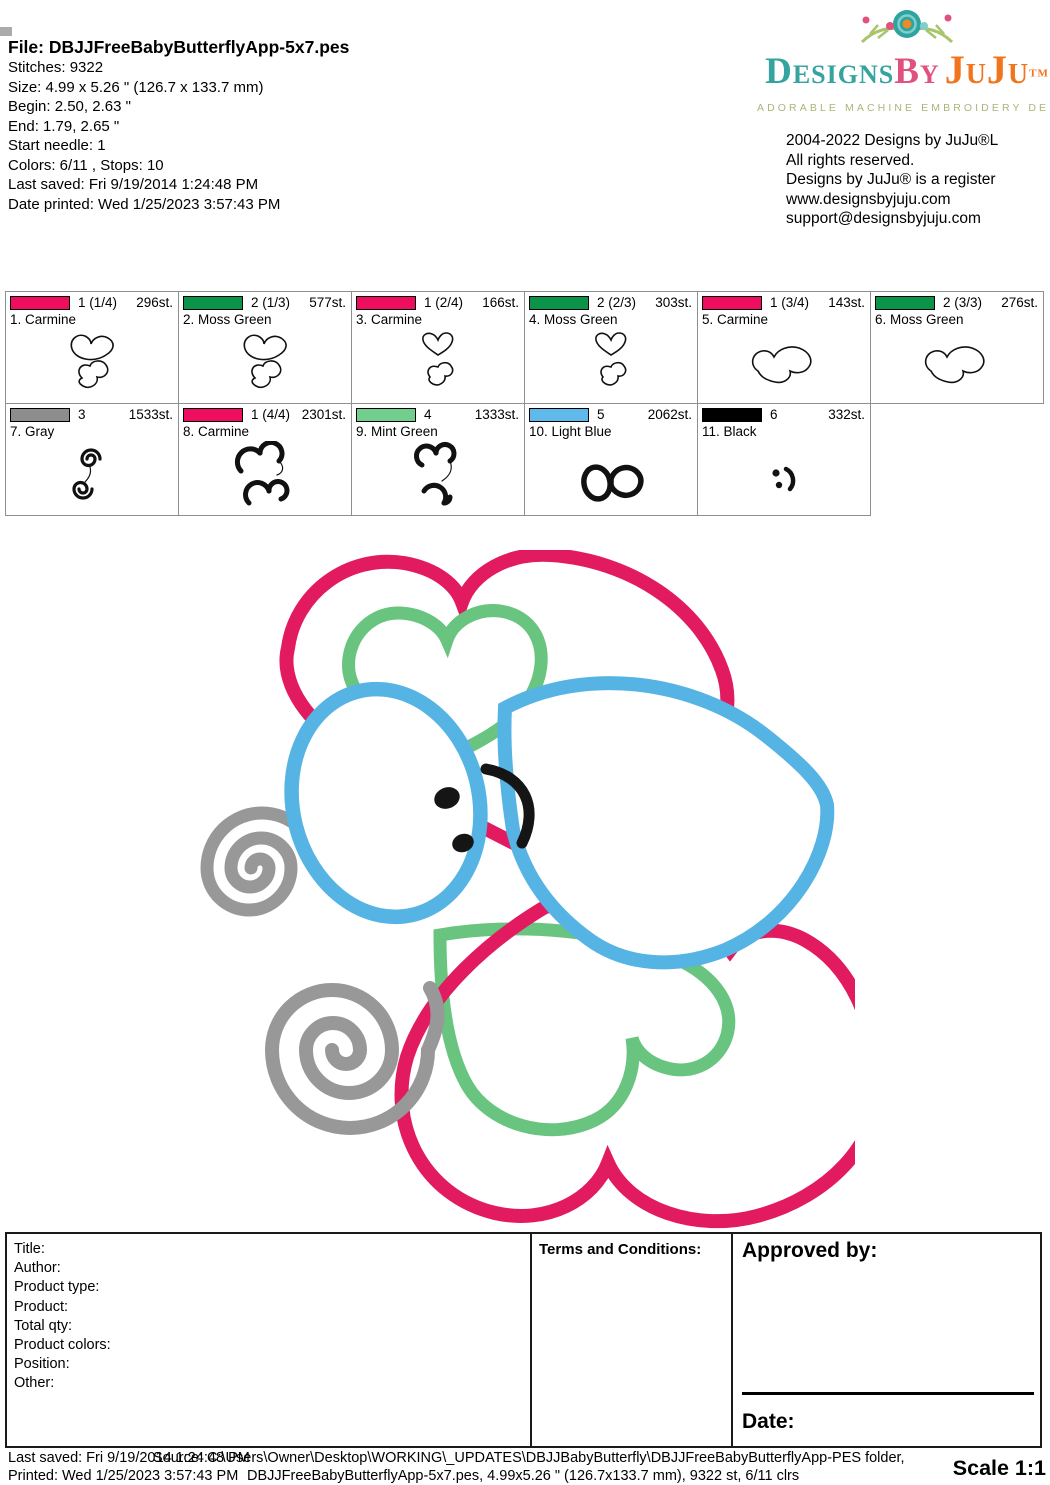 This screenshot has height=1485, width=1050. Describe the element at coordinates (919, 319) in the screenshot. I see `thread-color-name: 6. Moss Green` at that location.